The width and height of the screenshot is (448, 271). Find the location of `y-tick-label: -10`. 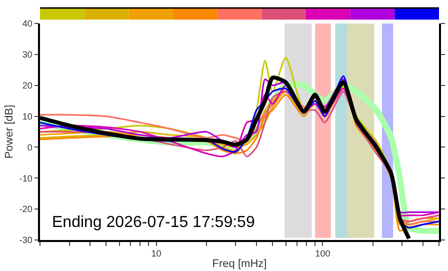

y-tick-label: -10 is located at coordinates (25, 178).